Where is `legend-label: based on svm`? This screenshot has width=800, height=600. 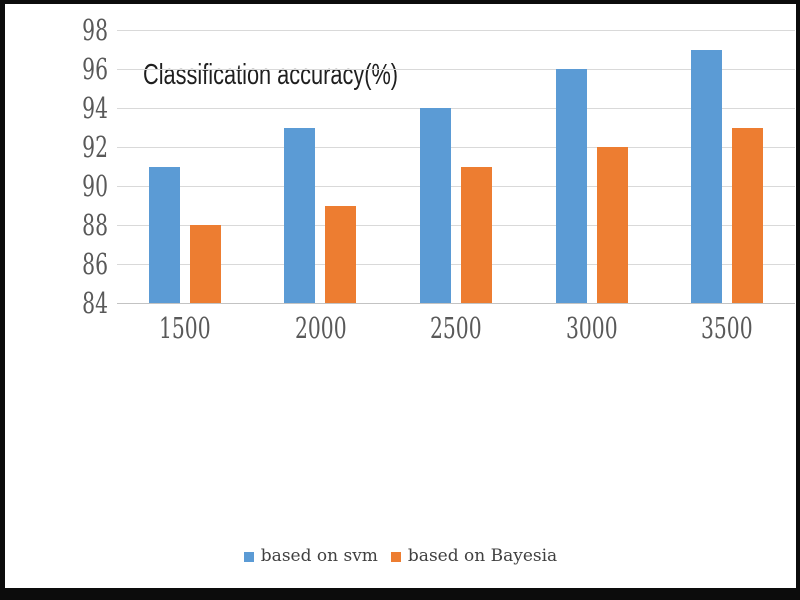
legend-label: based on svm is located at coordinates (319, 556).